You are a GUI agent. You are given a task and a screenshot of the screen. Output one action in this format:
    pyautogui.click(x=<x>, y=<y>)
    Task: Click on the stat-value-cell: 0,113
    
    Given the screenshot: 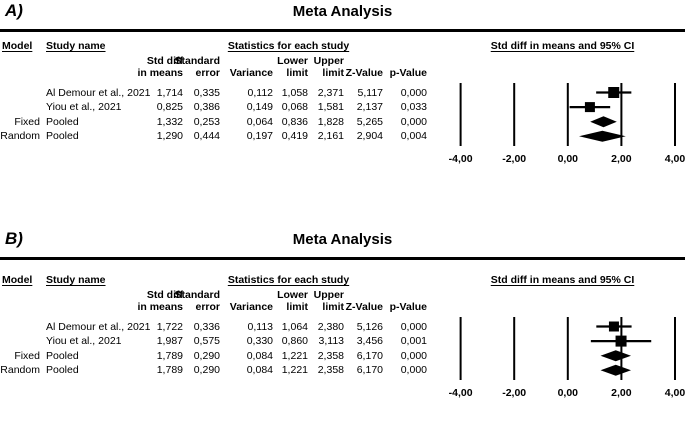 What is the action you would take?
    pyautogui.click(x=260, y=326)
    